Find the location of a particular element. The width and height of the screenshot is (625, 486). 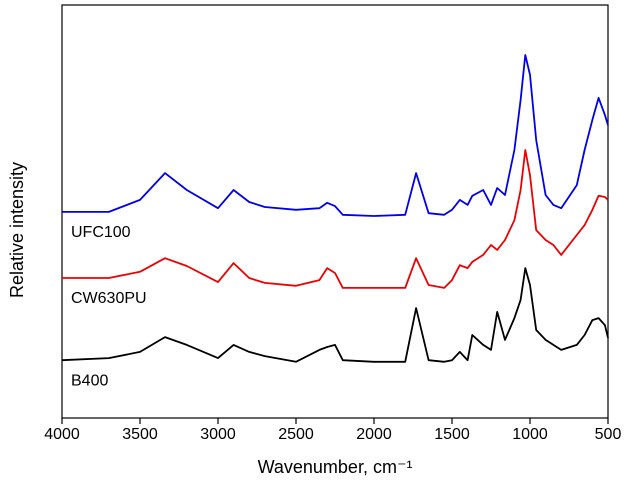

x-tick-label: 500 is located at coordinates (608, 434).